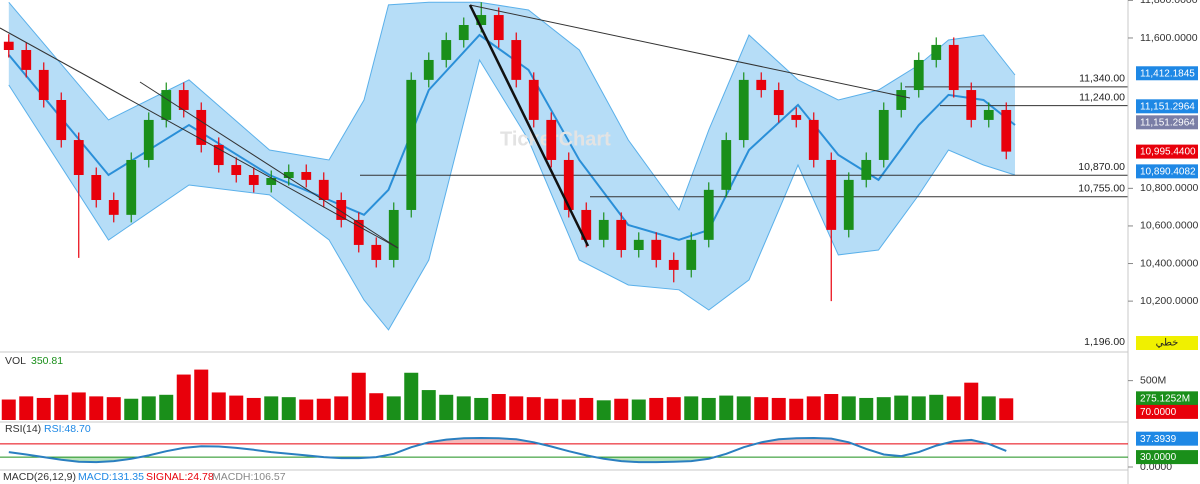  I want to click on panel-value: RSI:48.70, so click(67, 429).